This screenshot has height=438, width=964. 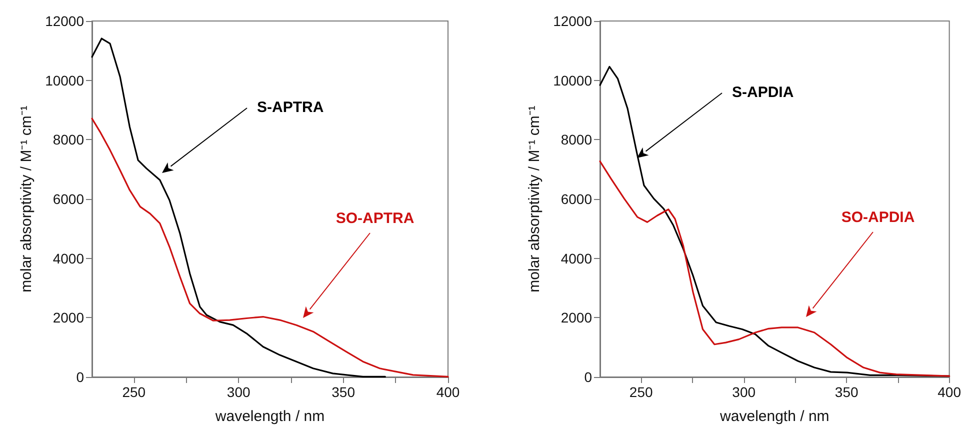 I want to click on annotation: S-APTRA, so click(x=290, y=107).